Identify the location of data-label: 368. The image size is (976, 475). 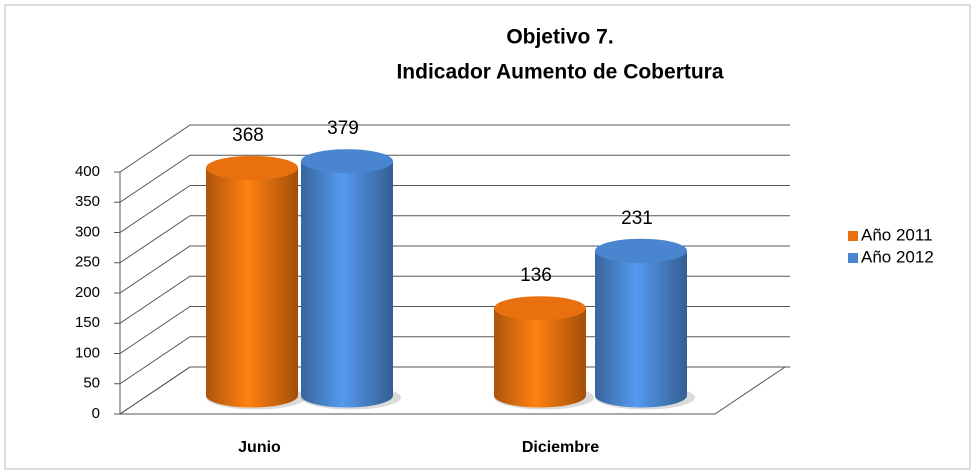
(248, 135).